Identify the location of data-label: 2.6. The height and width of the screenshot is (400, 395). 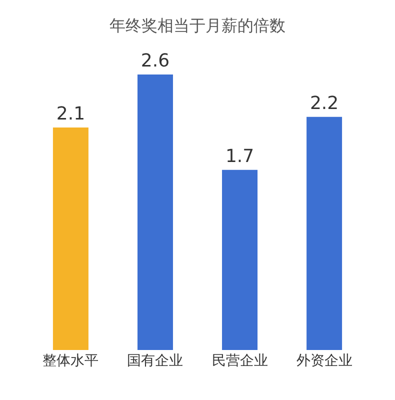
(155, 61).